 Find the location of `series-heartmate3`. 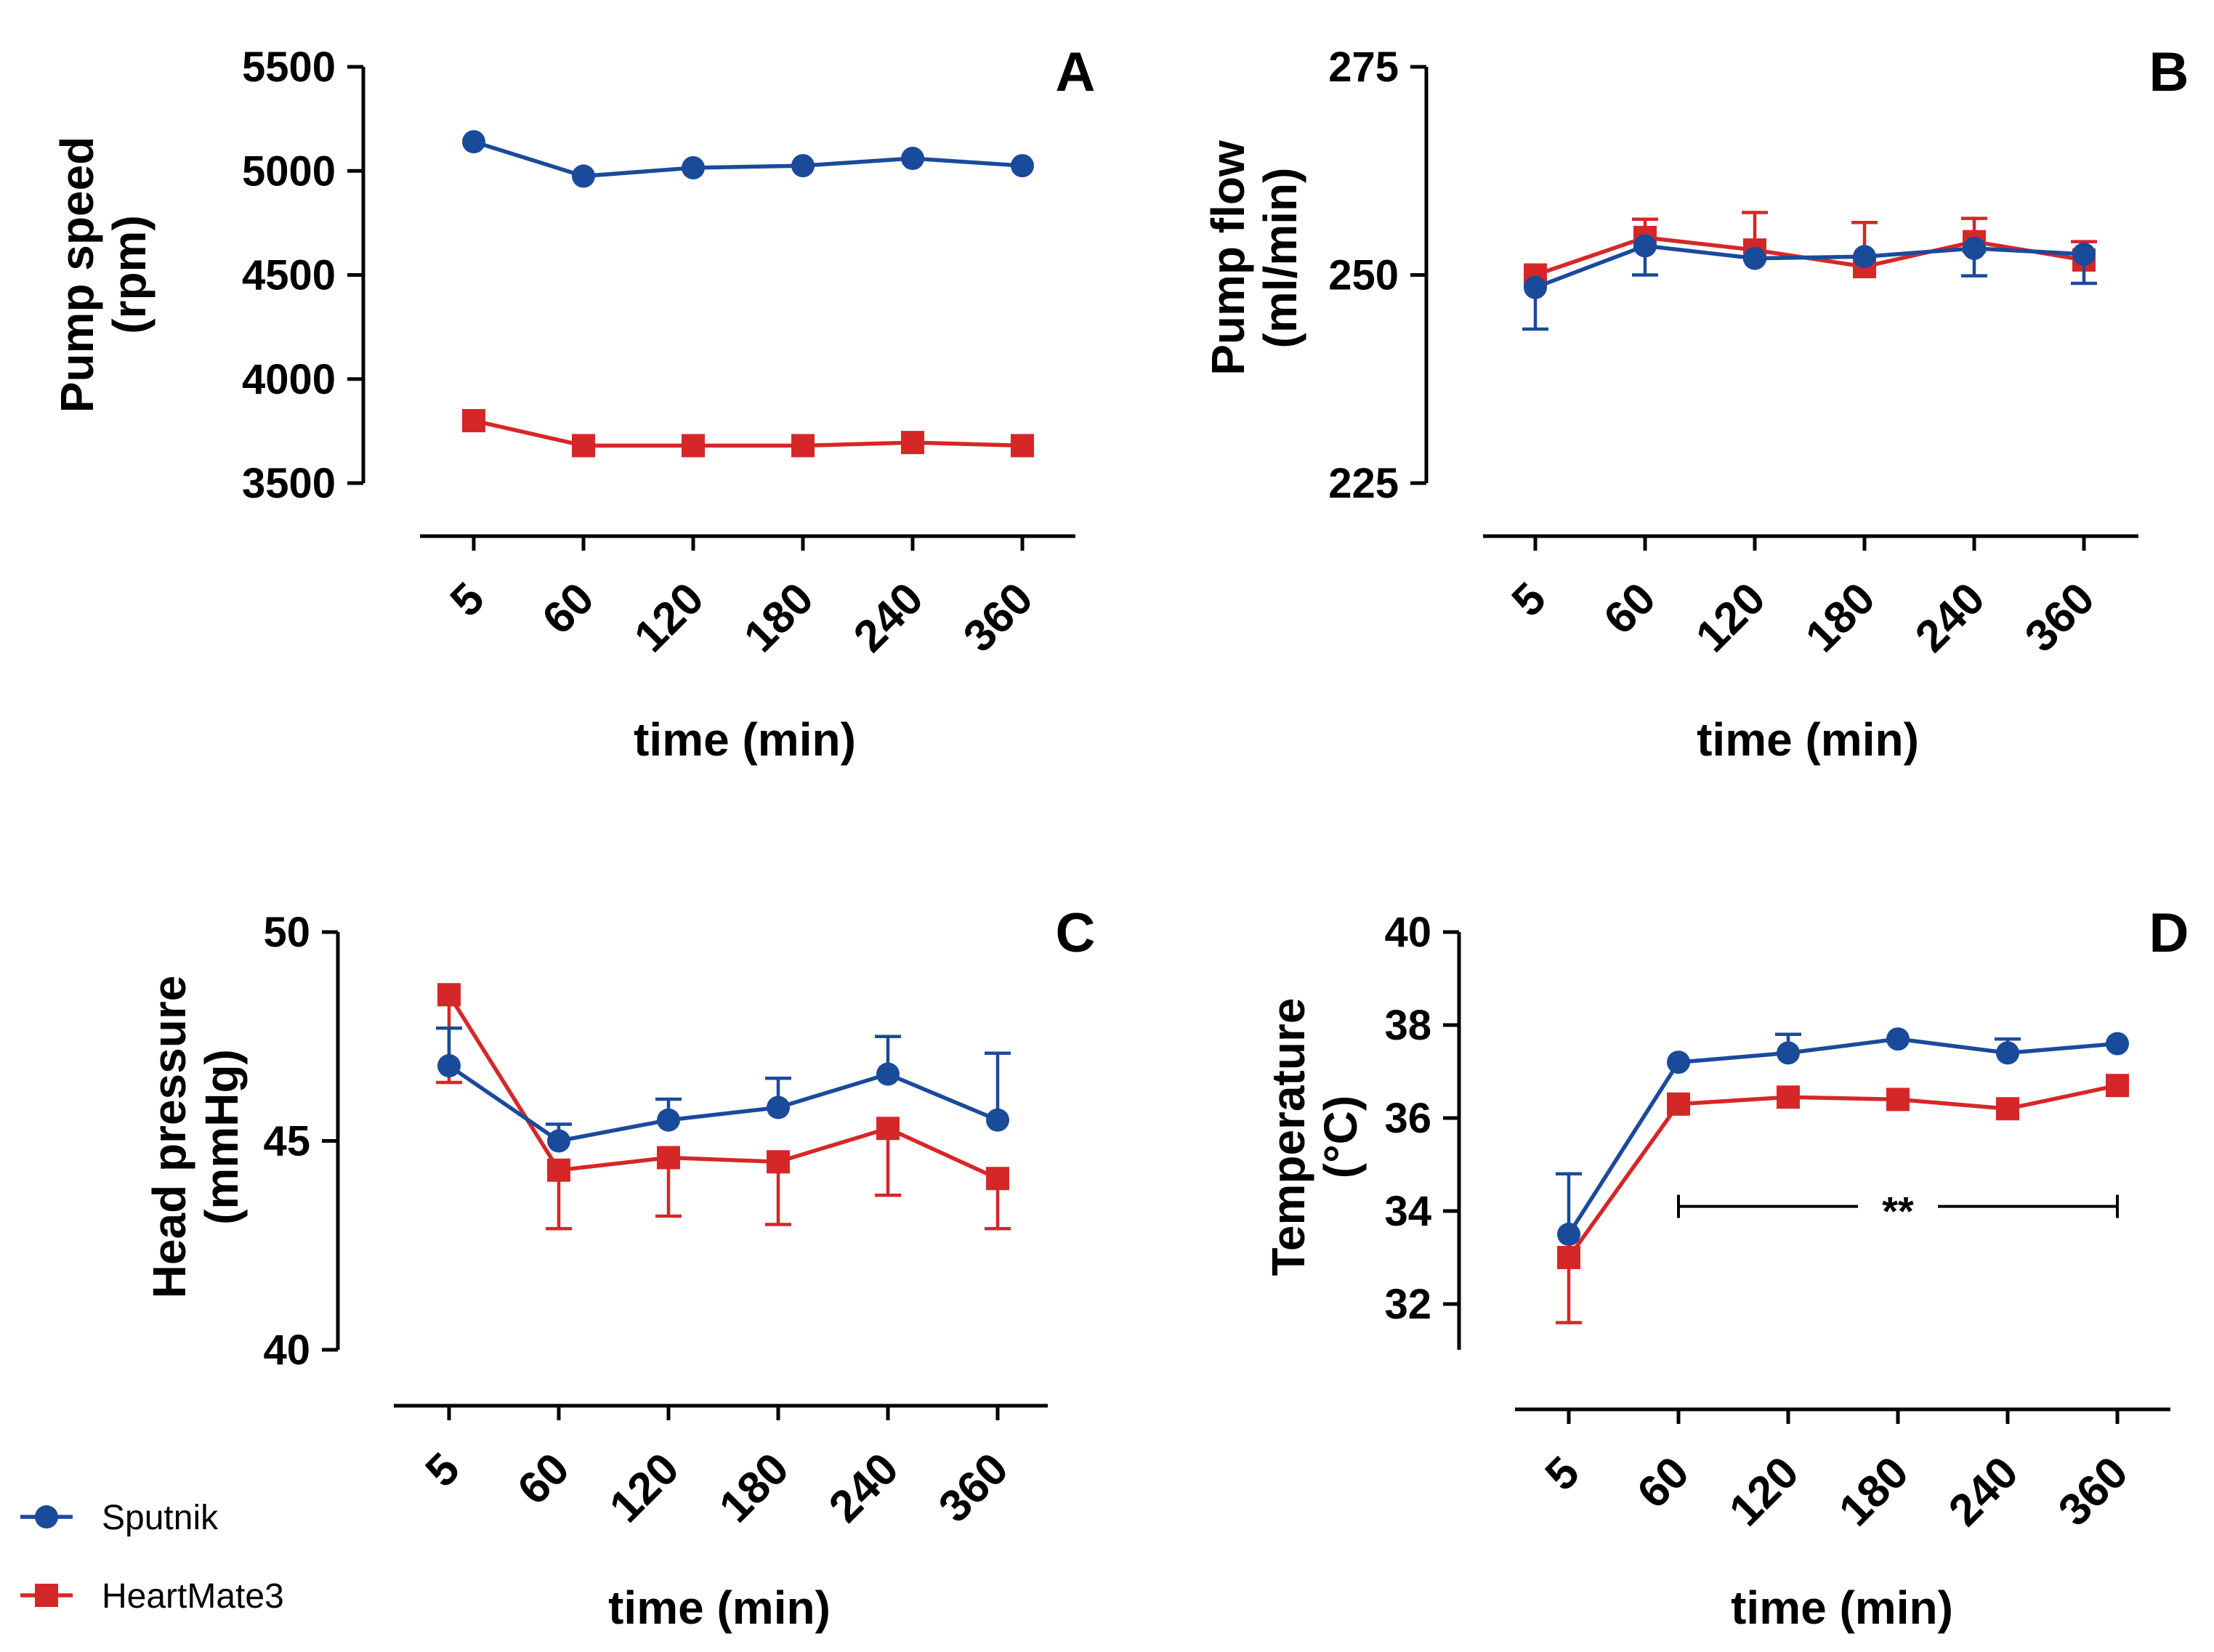

series-heartmate3 is located at coordinates (748, 433).